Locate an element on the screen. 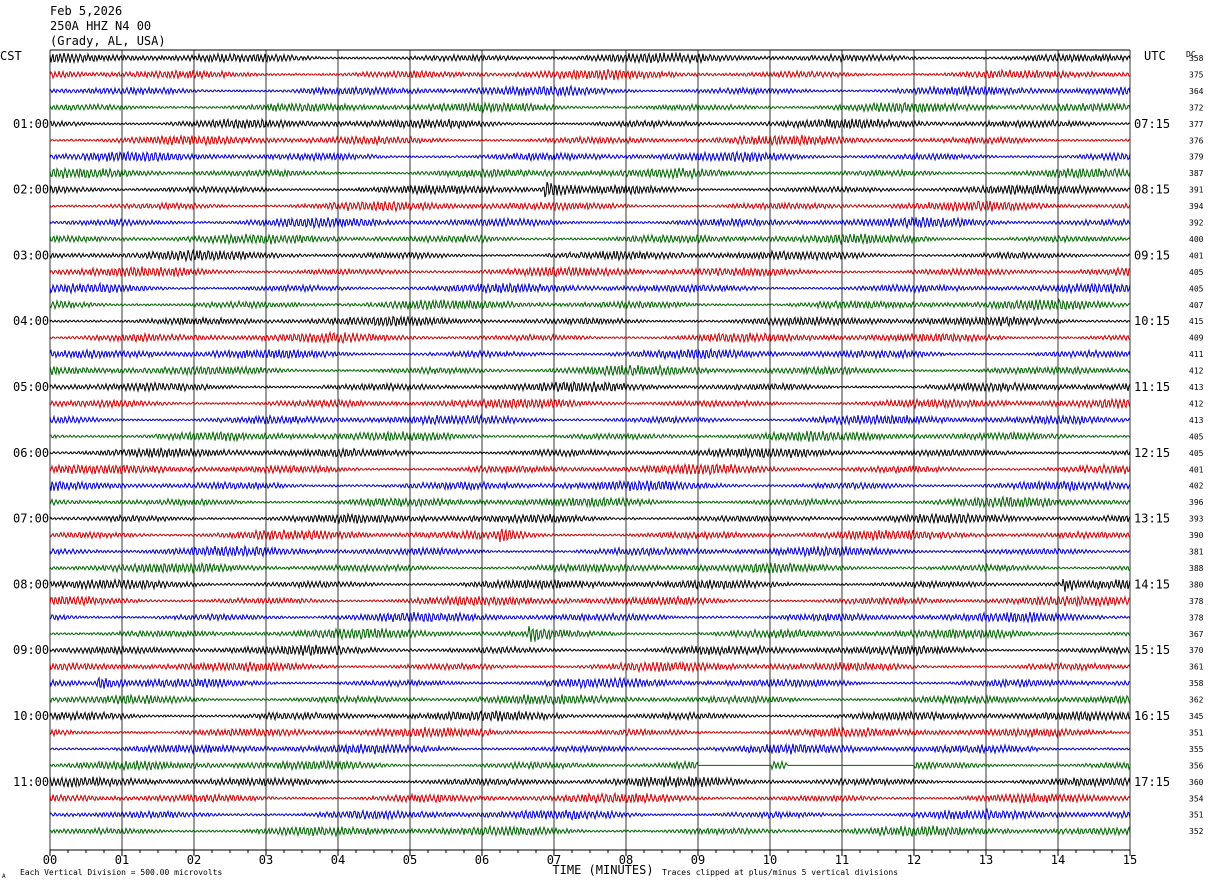 This screenshot has height=886, width=1210. dc-offset-label: 392 is located at coordinates (1196, 223).